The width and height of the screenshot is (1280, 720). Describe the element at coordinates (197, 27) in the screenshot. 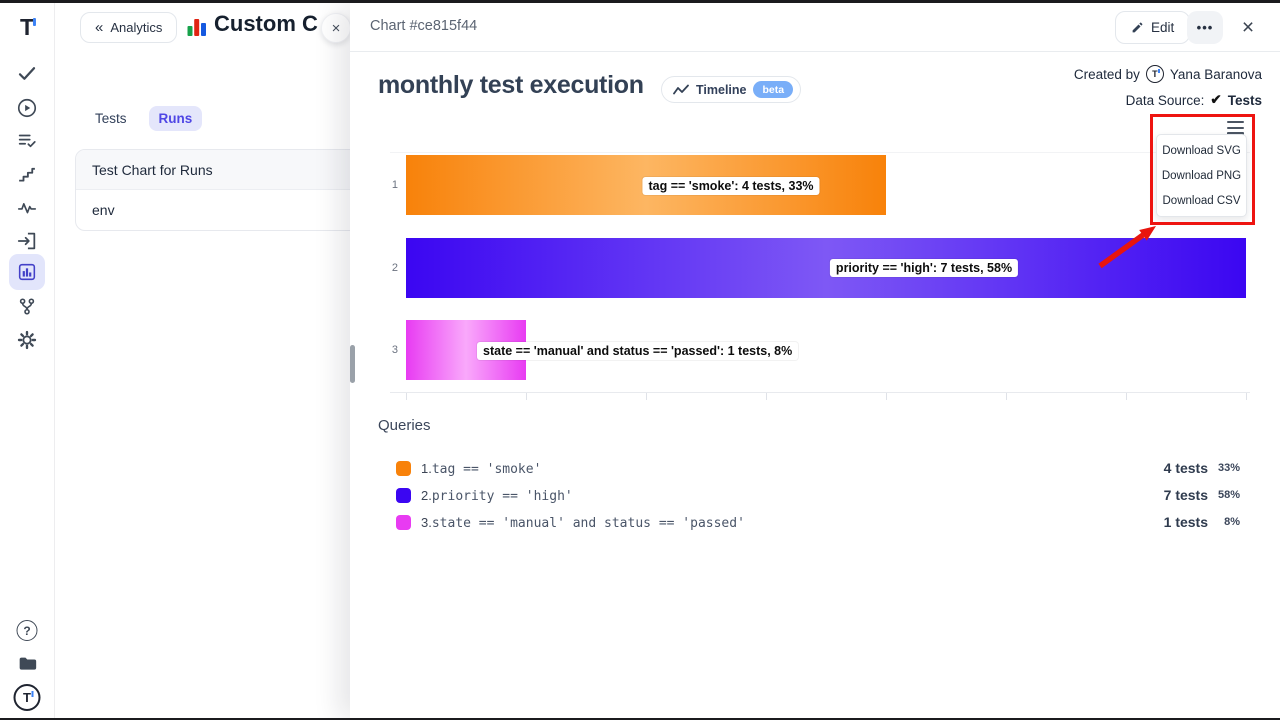

I see `custom-chart-colored-icon` at that location.